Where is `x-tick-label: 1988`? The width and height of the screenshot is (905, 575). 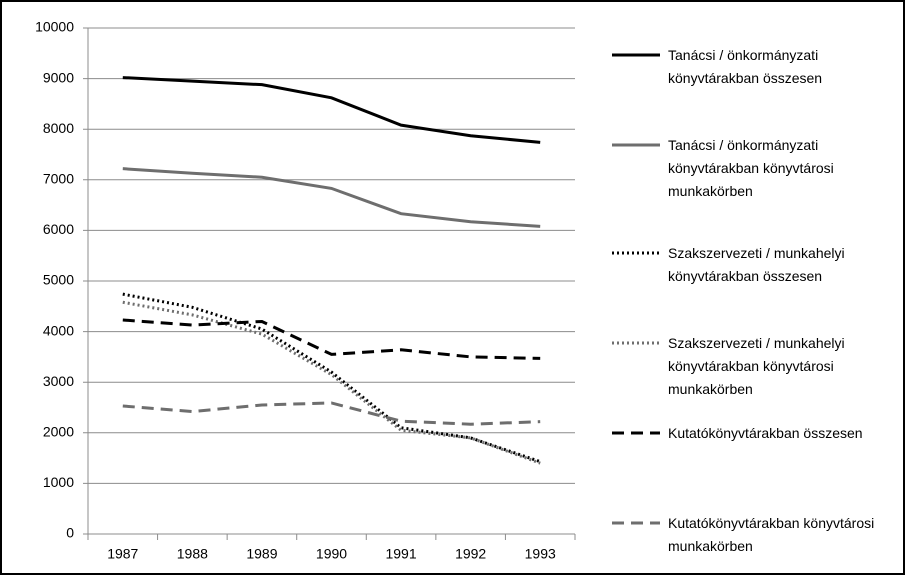 x-tick-label: 1988 is located at coordinates (192, 554).